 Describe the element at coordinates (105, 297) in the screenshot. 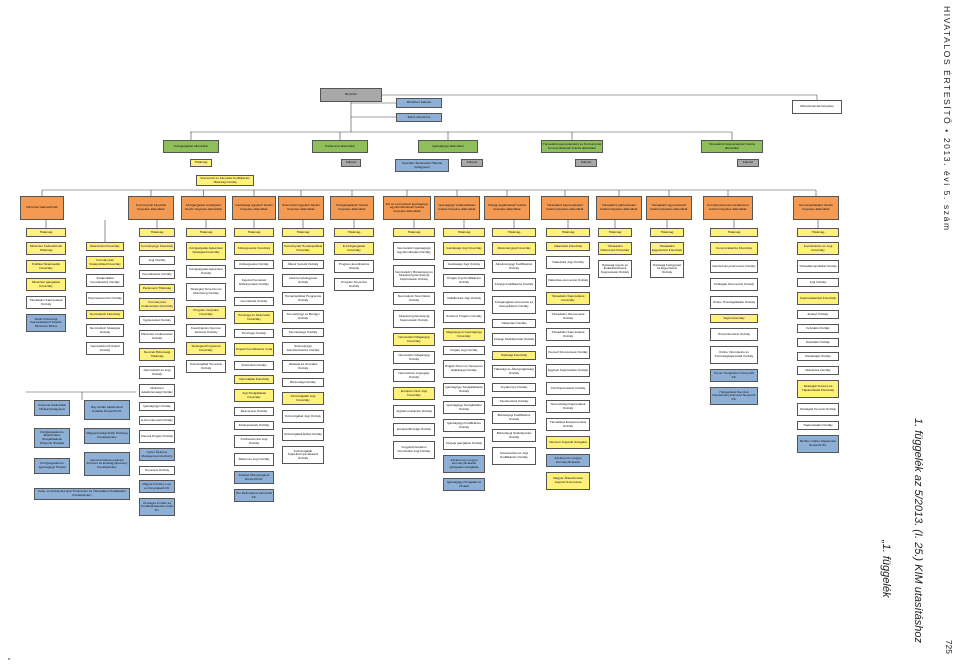

I see `unit-box-c1-r3-label: Helyzetelemzési Osztály` at that location.